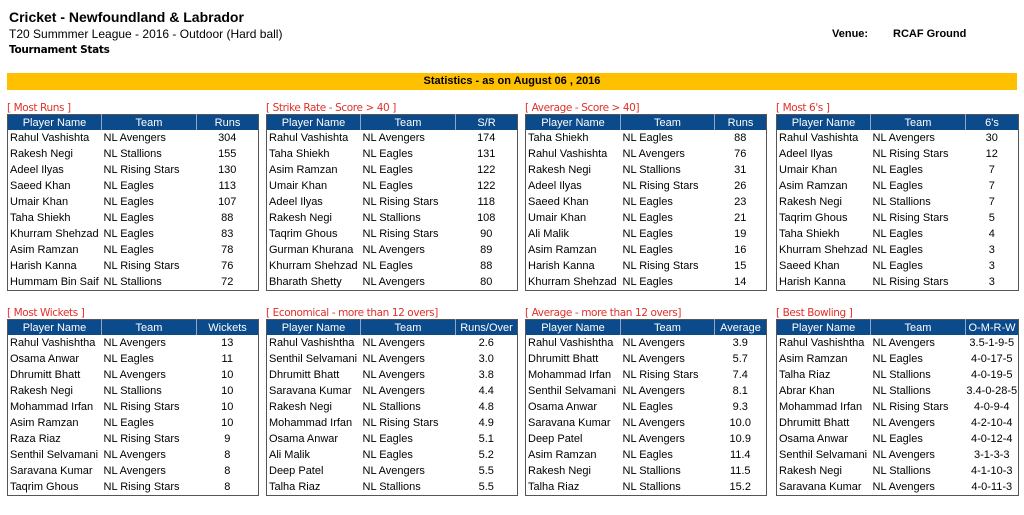  What do you see at coordinates (823, 327) in the screenshot?
I see `column-header: Player Name` at bounding box center [823, 327].